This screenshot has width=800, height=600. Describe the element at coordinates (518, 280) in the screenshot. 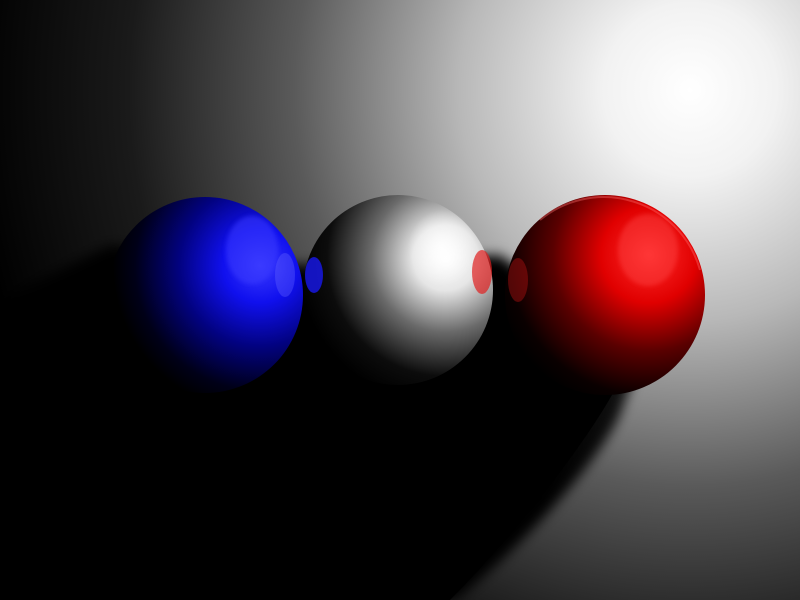

I see `red-sphere-reflection` at that location.